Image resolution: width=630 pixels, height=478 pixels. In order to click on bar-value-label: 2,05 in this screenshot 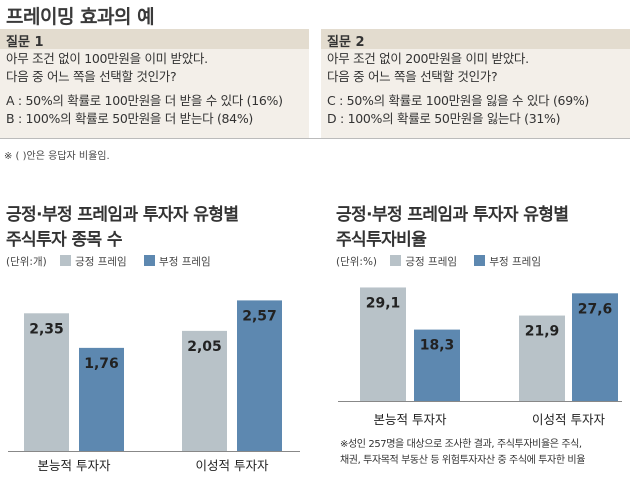, I will do `click(204, 347)`.